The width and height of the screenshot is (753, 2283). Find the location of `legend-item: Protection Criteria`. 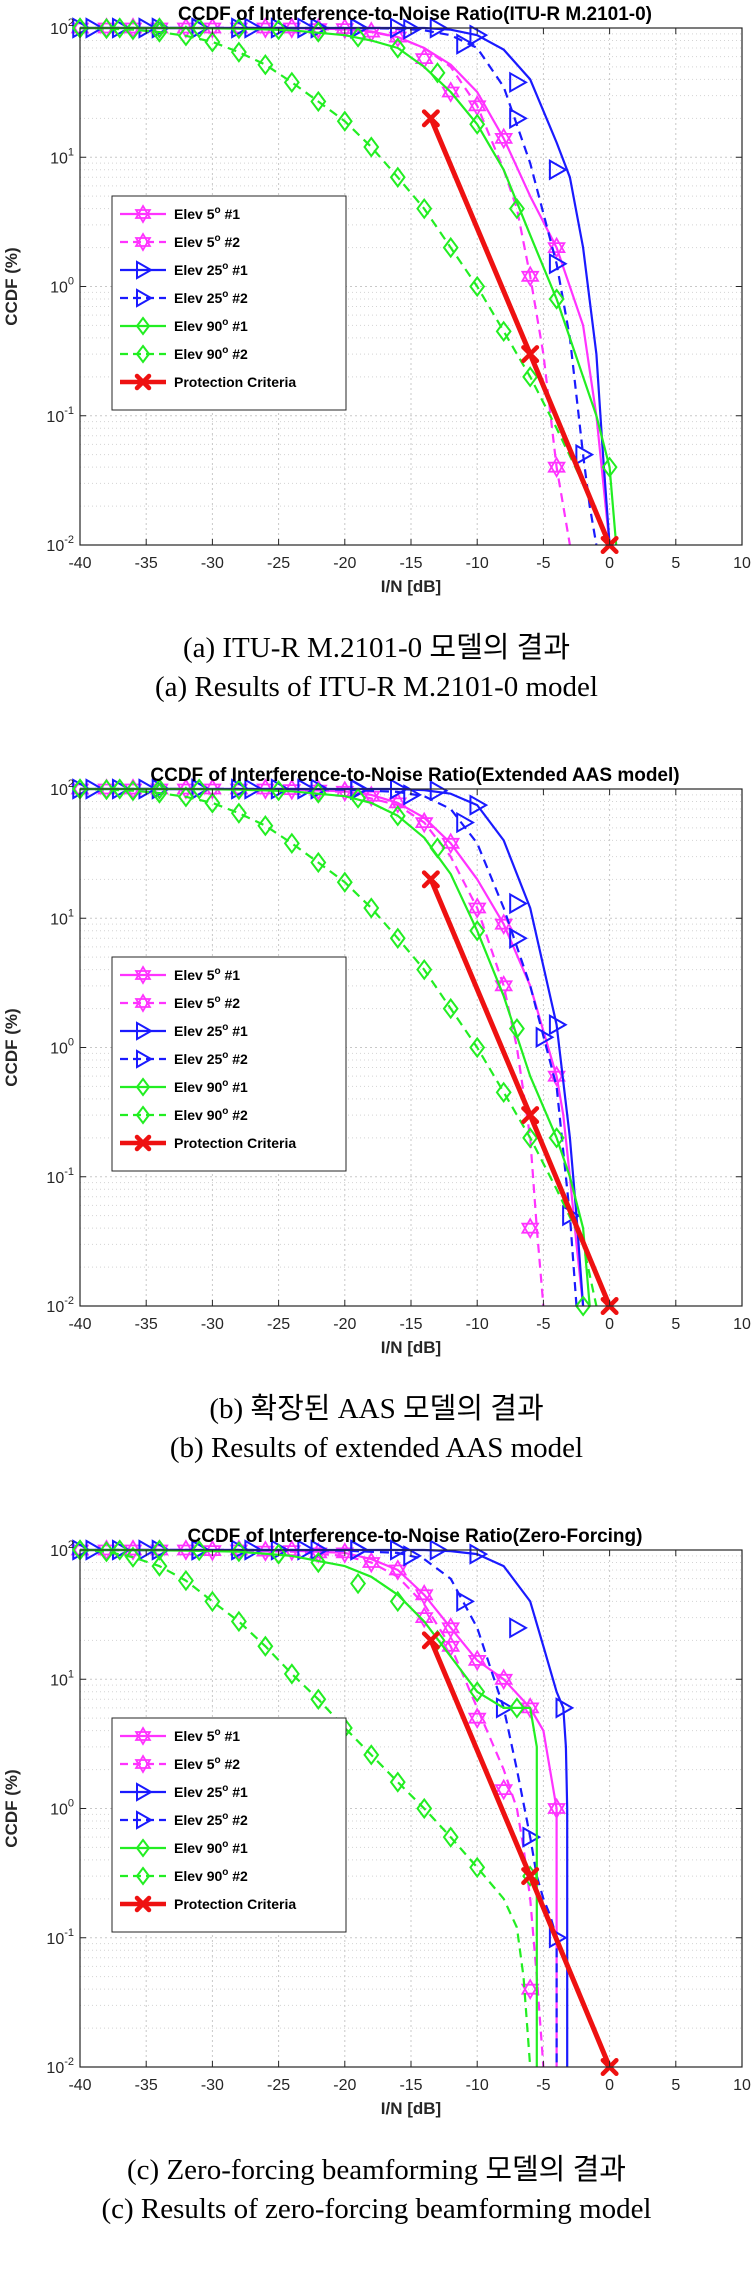

legend-item: Protection Criteria is located at coordinates (208, 1904).